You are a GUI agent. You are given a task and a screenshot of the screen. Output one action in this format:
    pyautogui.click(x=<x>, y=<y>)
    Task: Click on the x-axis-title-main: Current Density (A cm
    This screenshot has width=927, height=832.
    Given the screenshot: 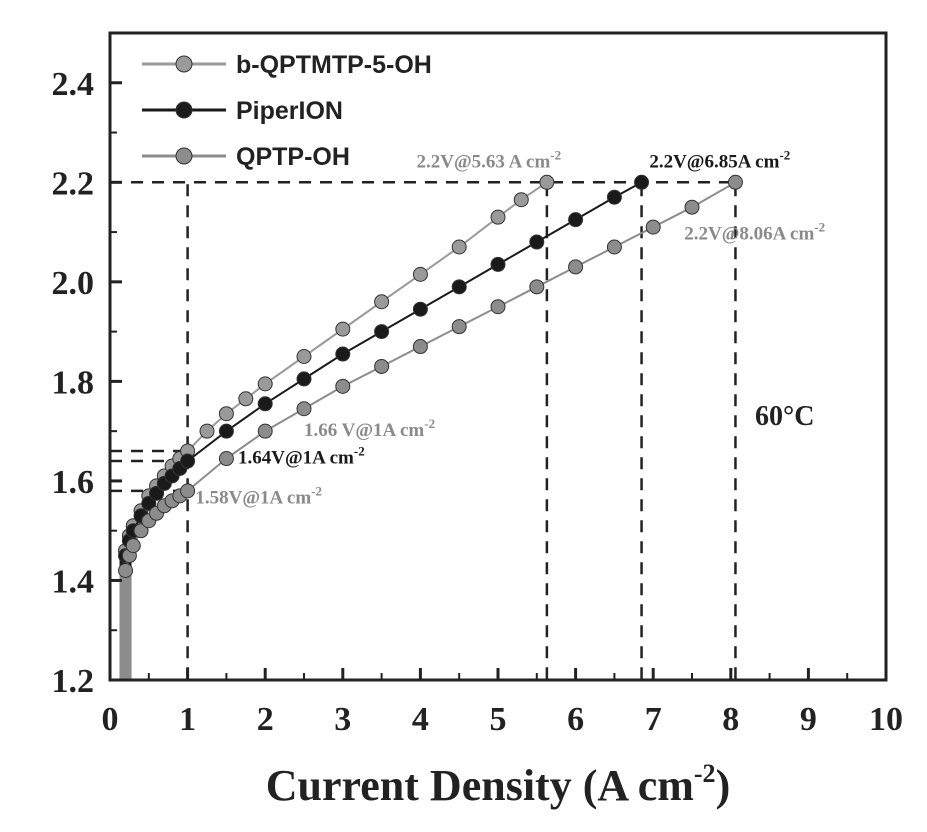 What is the action you would take?
    pyautogui.click(x=480, y=785)
    